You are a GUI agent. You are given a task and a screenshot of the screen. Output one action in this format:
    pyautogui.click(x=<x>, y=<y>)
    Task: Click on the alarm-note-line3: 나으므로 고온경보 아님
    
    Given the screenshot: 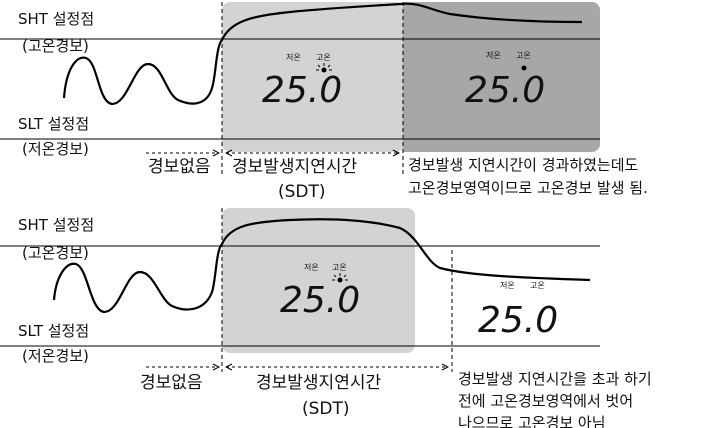 What is the action you would take?
    pyautogui.click(x=532, y=421)
    